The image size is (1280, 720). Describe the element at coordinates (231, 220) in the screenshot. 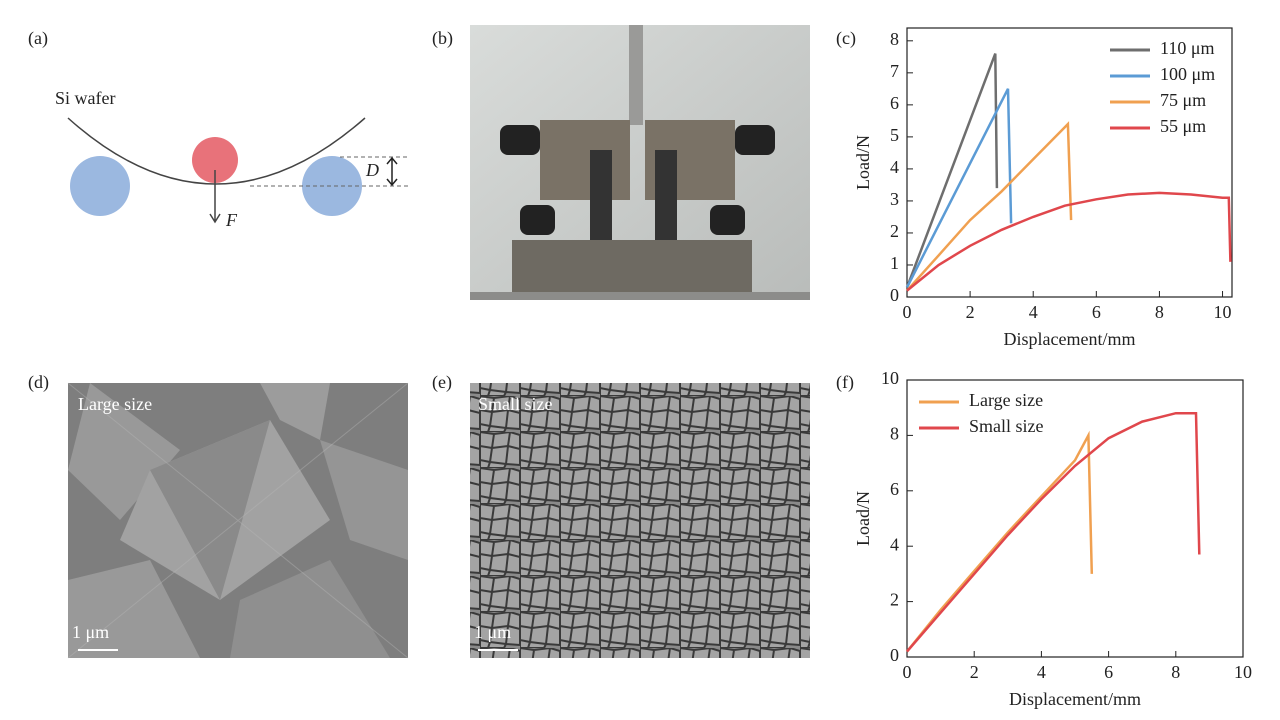

I see `force-label: F` at that location.